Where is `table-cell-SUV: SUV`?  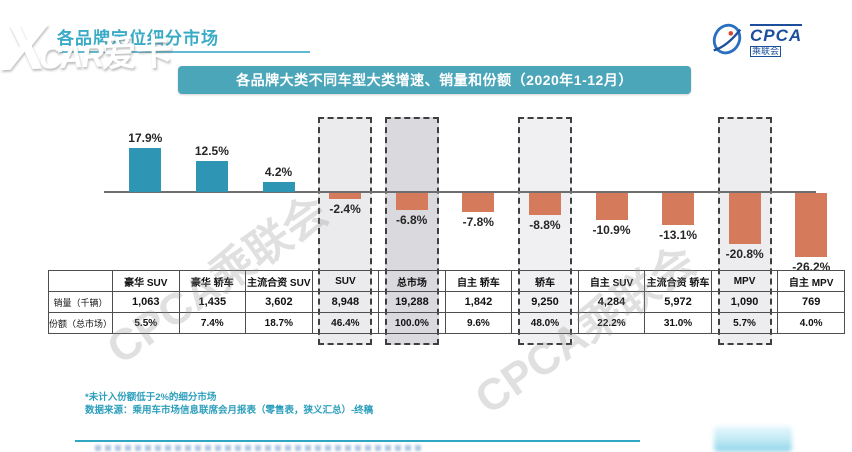 table-cell-SUV: SUV is located at coordinates (345, 281).